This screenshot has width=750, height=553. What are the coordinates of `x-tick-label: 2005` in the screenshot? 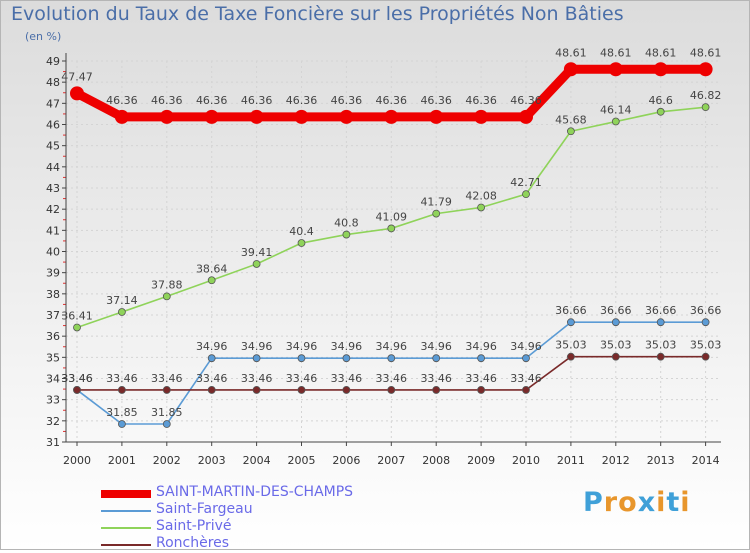 It's located at (302, 460).